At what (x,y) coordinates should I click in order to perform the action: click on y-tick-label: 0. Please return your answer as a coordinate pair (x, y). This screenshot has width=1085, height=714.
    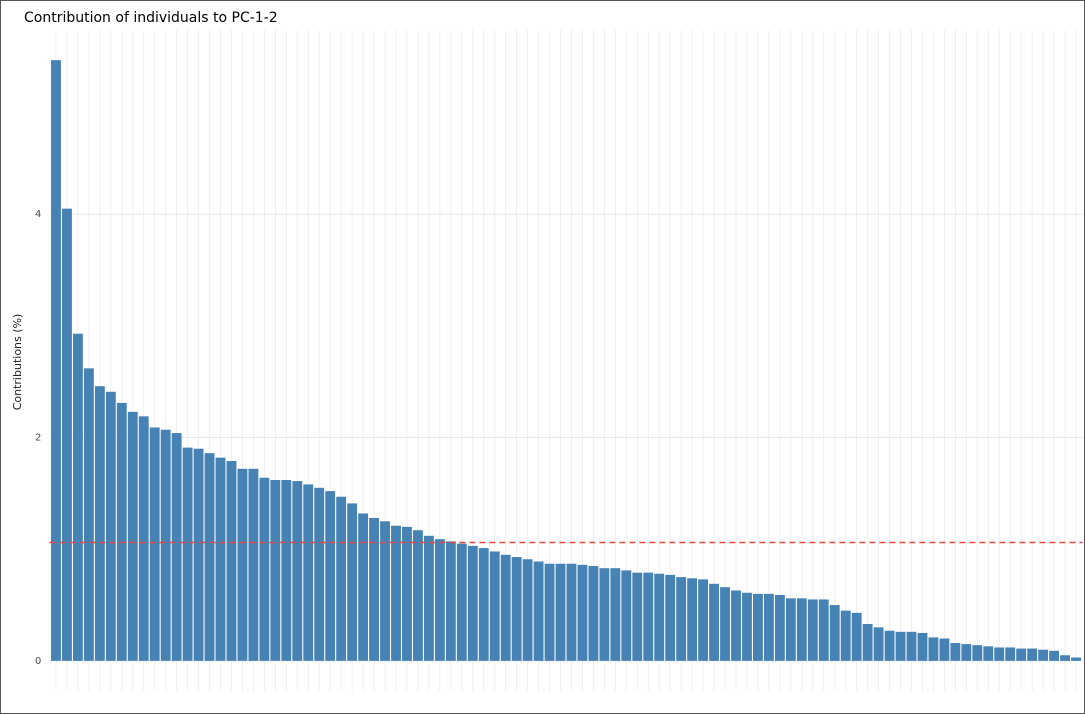
    Looking at the image, I should click on (38, 661).